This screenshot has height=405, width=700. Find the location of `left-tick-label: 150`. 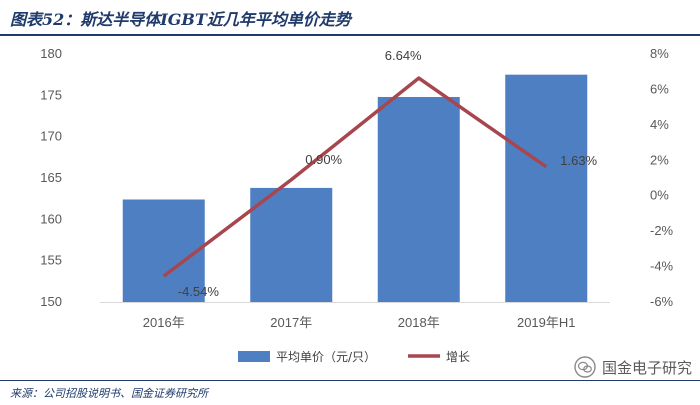

left-tick-label: 150 is located at coordinates (51, 301).